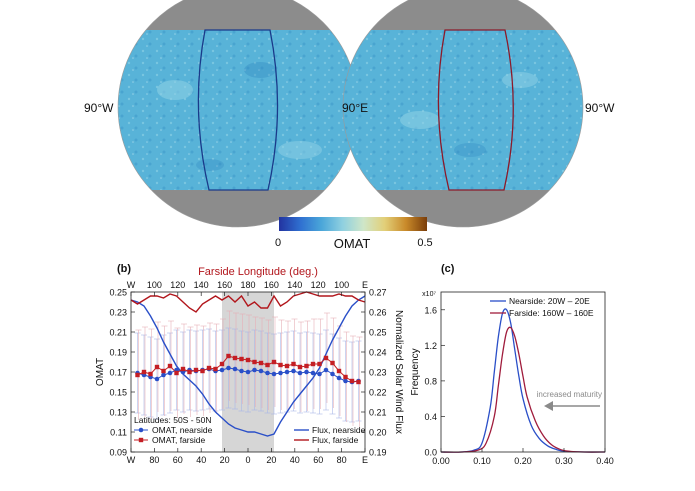 The height and width of the screenshot is (491, 695). I want to click on right-tick-label: 0.20, so click(378, 433).